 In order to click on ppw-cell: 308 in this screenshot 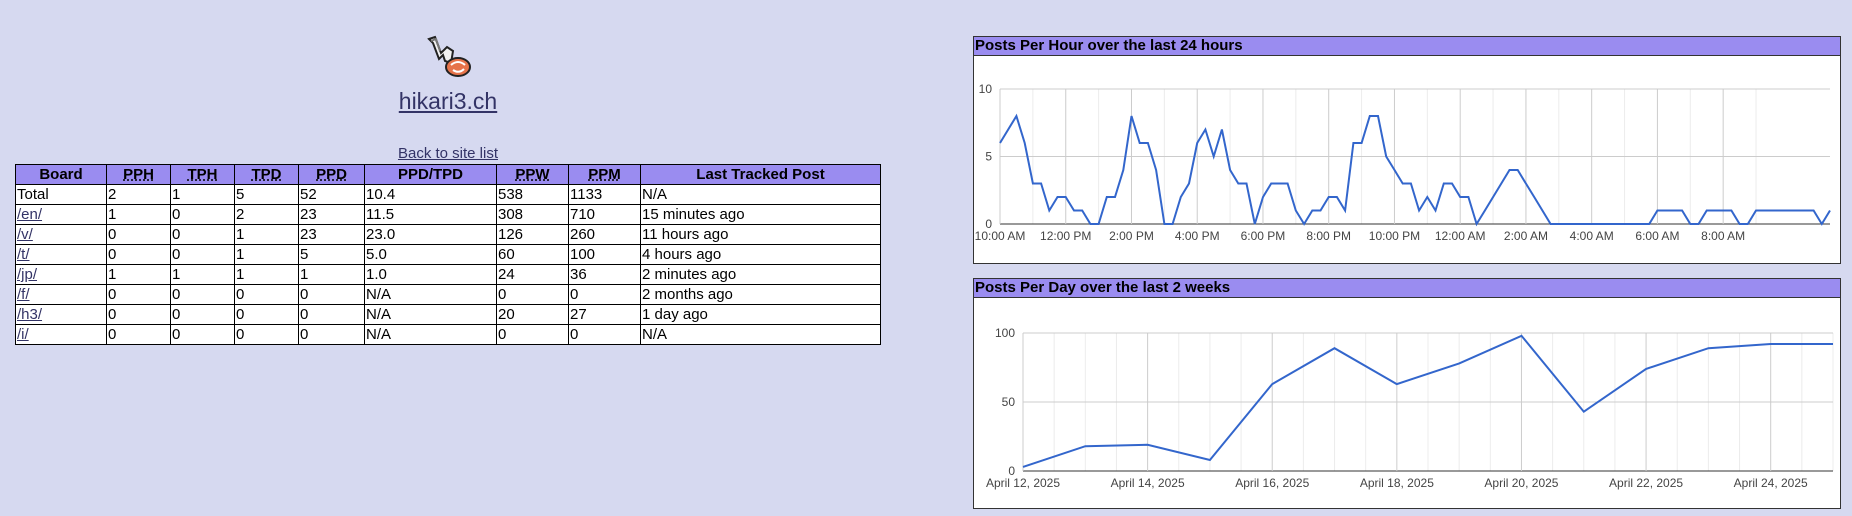, I will do `click(532, 214)`.